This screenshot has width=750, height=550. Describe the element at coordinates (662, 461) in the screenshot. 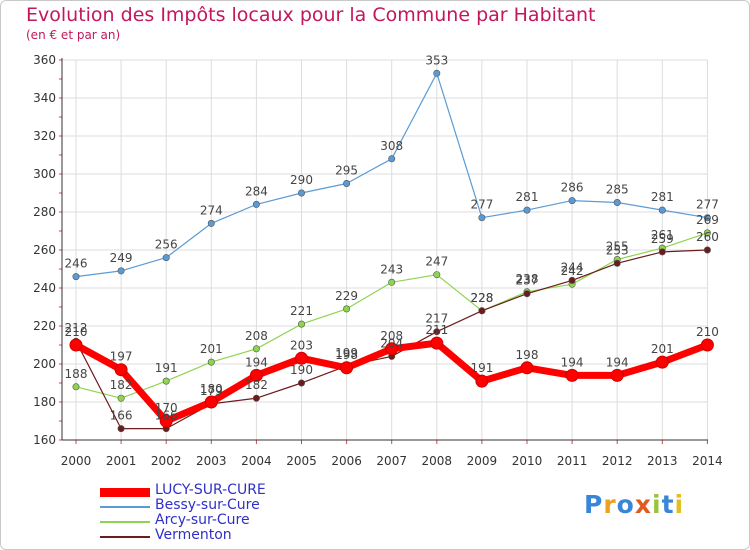

I see `x-tick-label: 2013` at that location.